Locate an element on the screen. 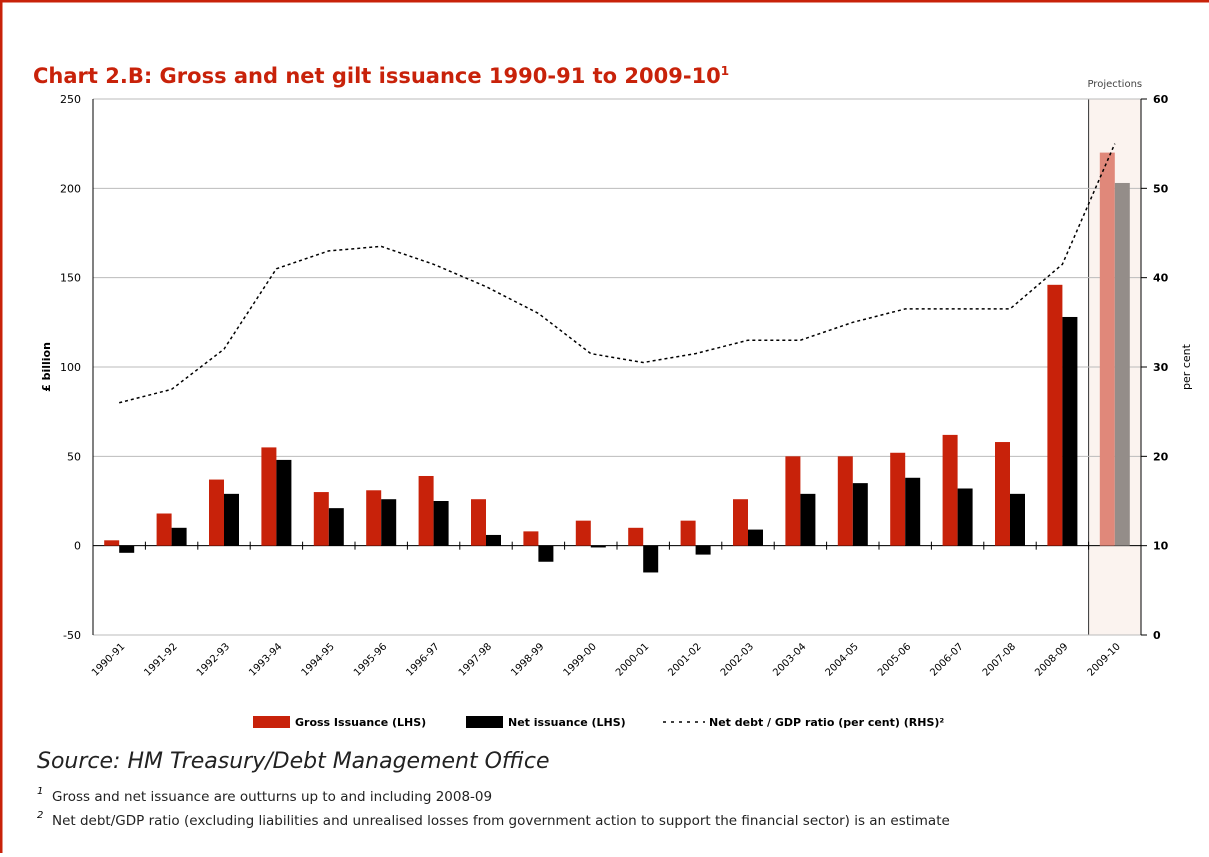 This screenshot has width=1209, height=857. x-tick-label: 2009-10 is located at coordinates (1104, 659).